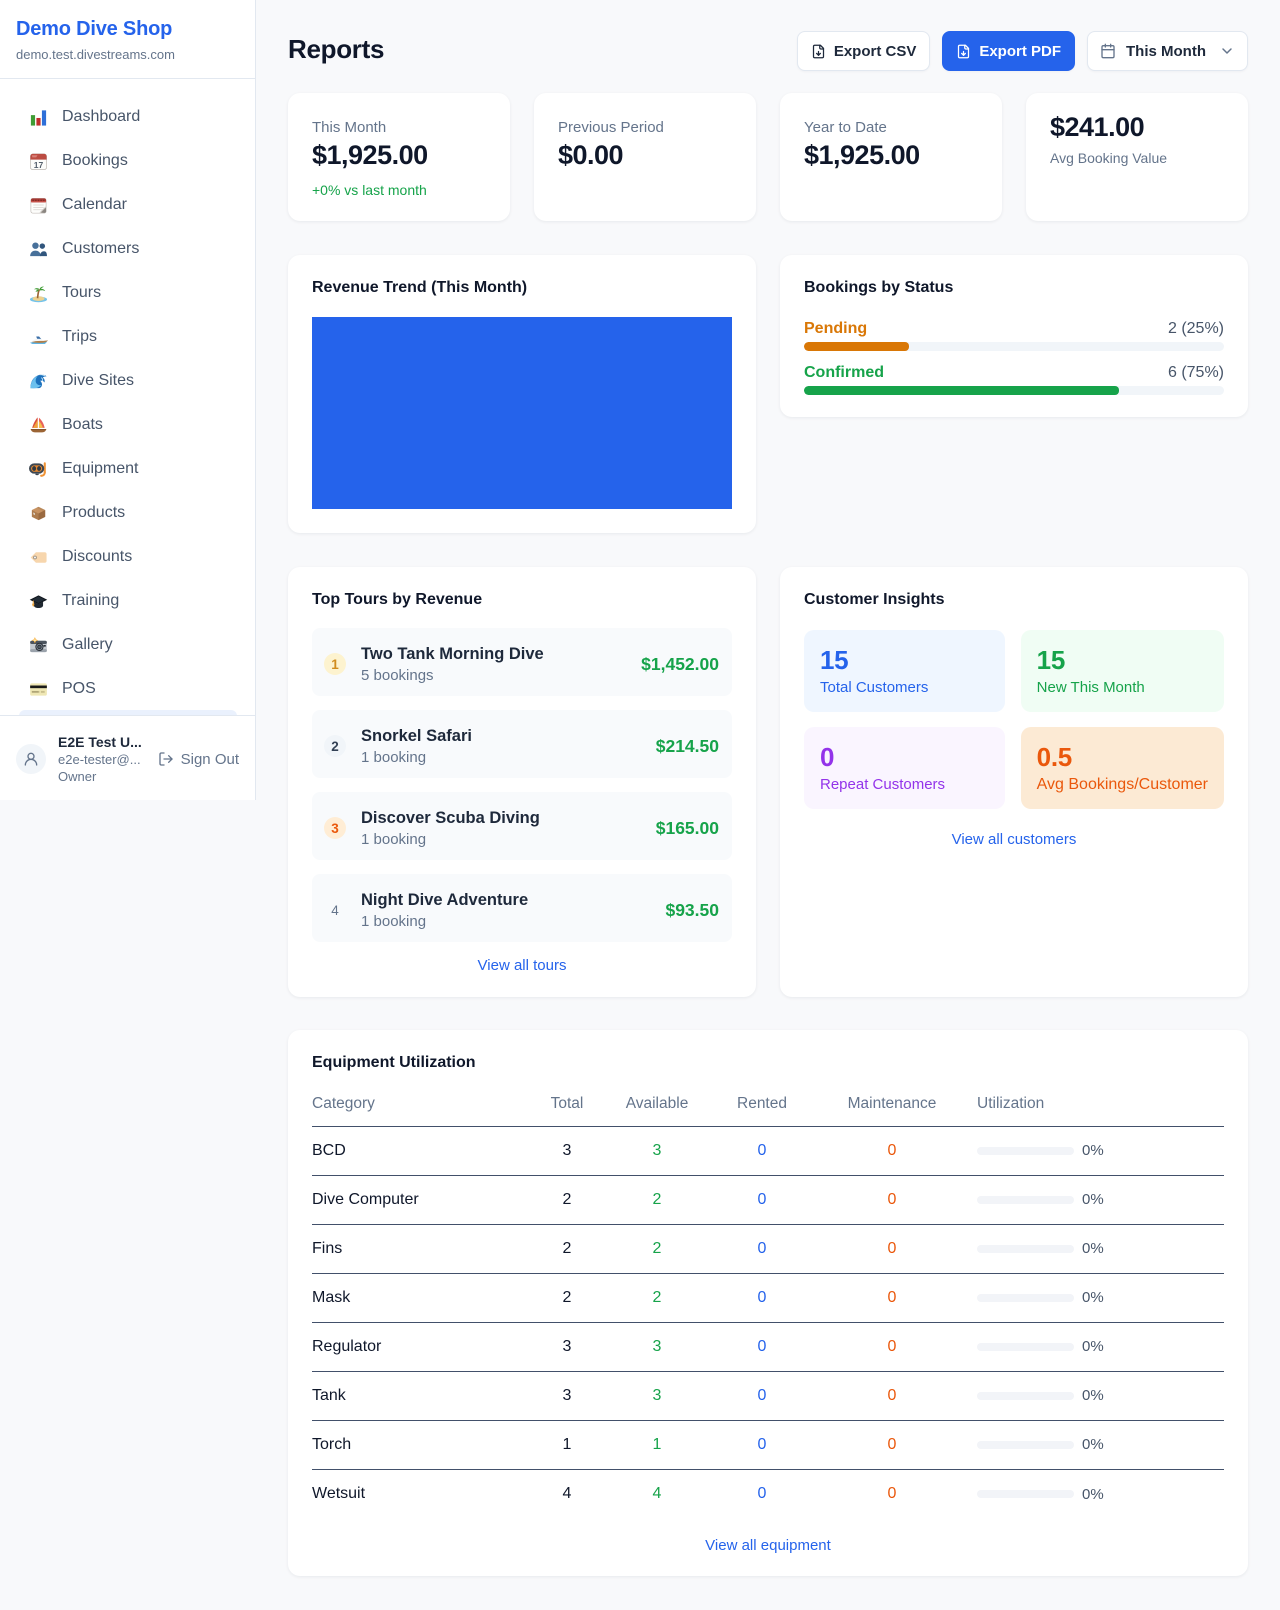 This screenshot has height=1610, width=1280. I want to click on svg-text: 17, so click(39, 164).